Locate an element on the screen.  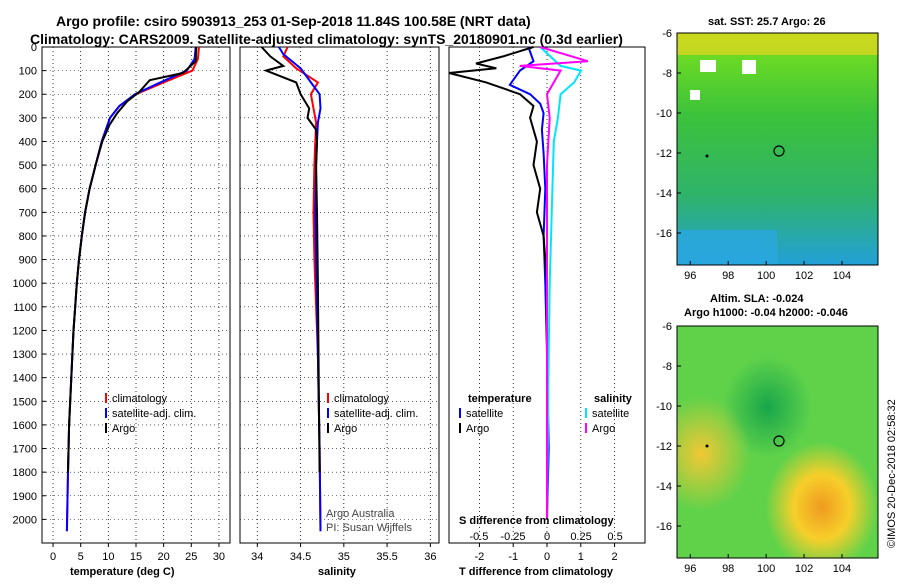
x-tick-label: 35.5 is located at coordinates (386, 557).